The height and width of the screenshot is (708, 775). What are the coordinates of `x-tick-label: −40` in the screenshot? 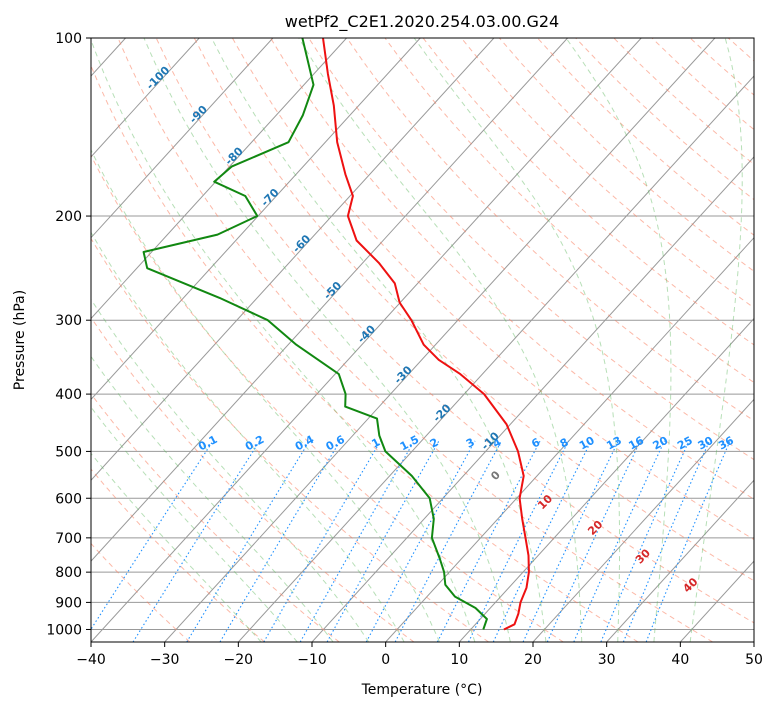 It's located at (91, 660).